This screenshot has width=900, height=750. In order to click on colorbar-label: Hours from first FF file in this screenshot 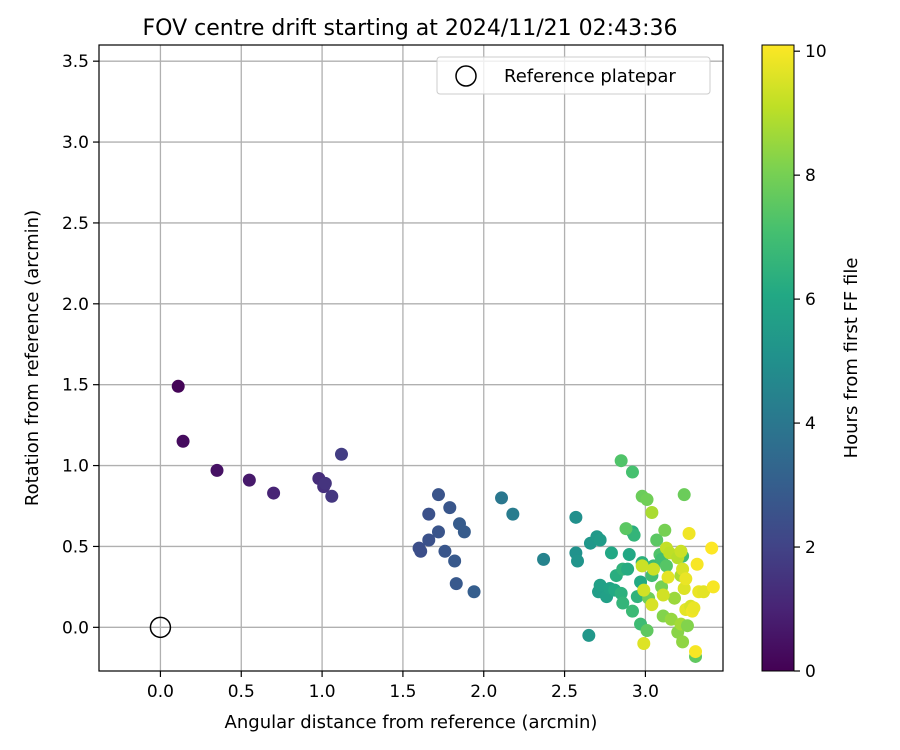, I will do `click(851, 358)`.